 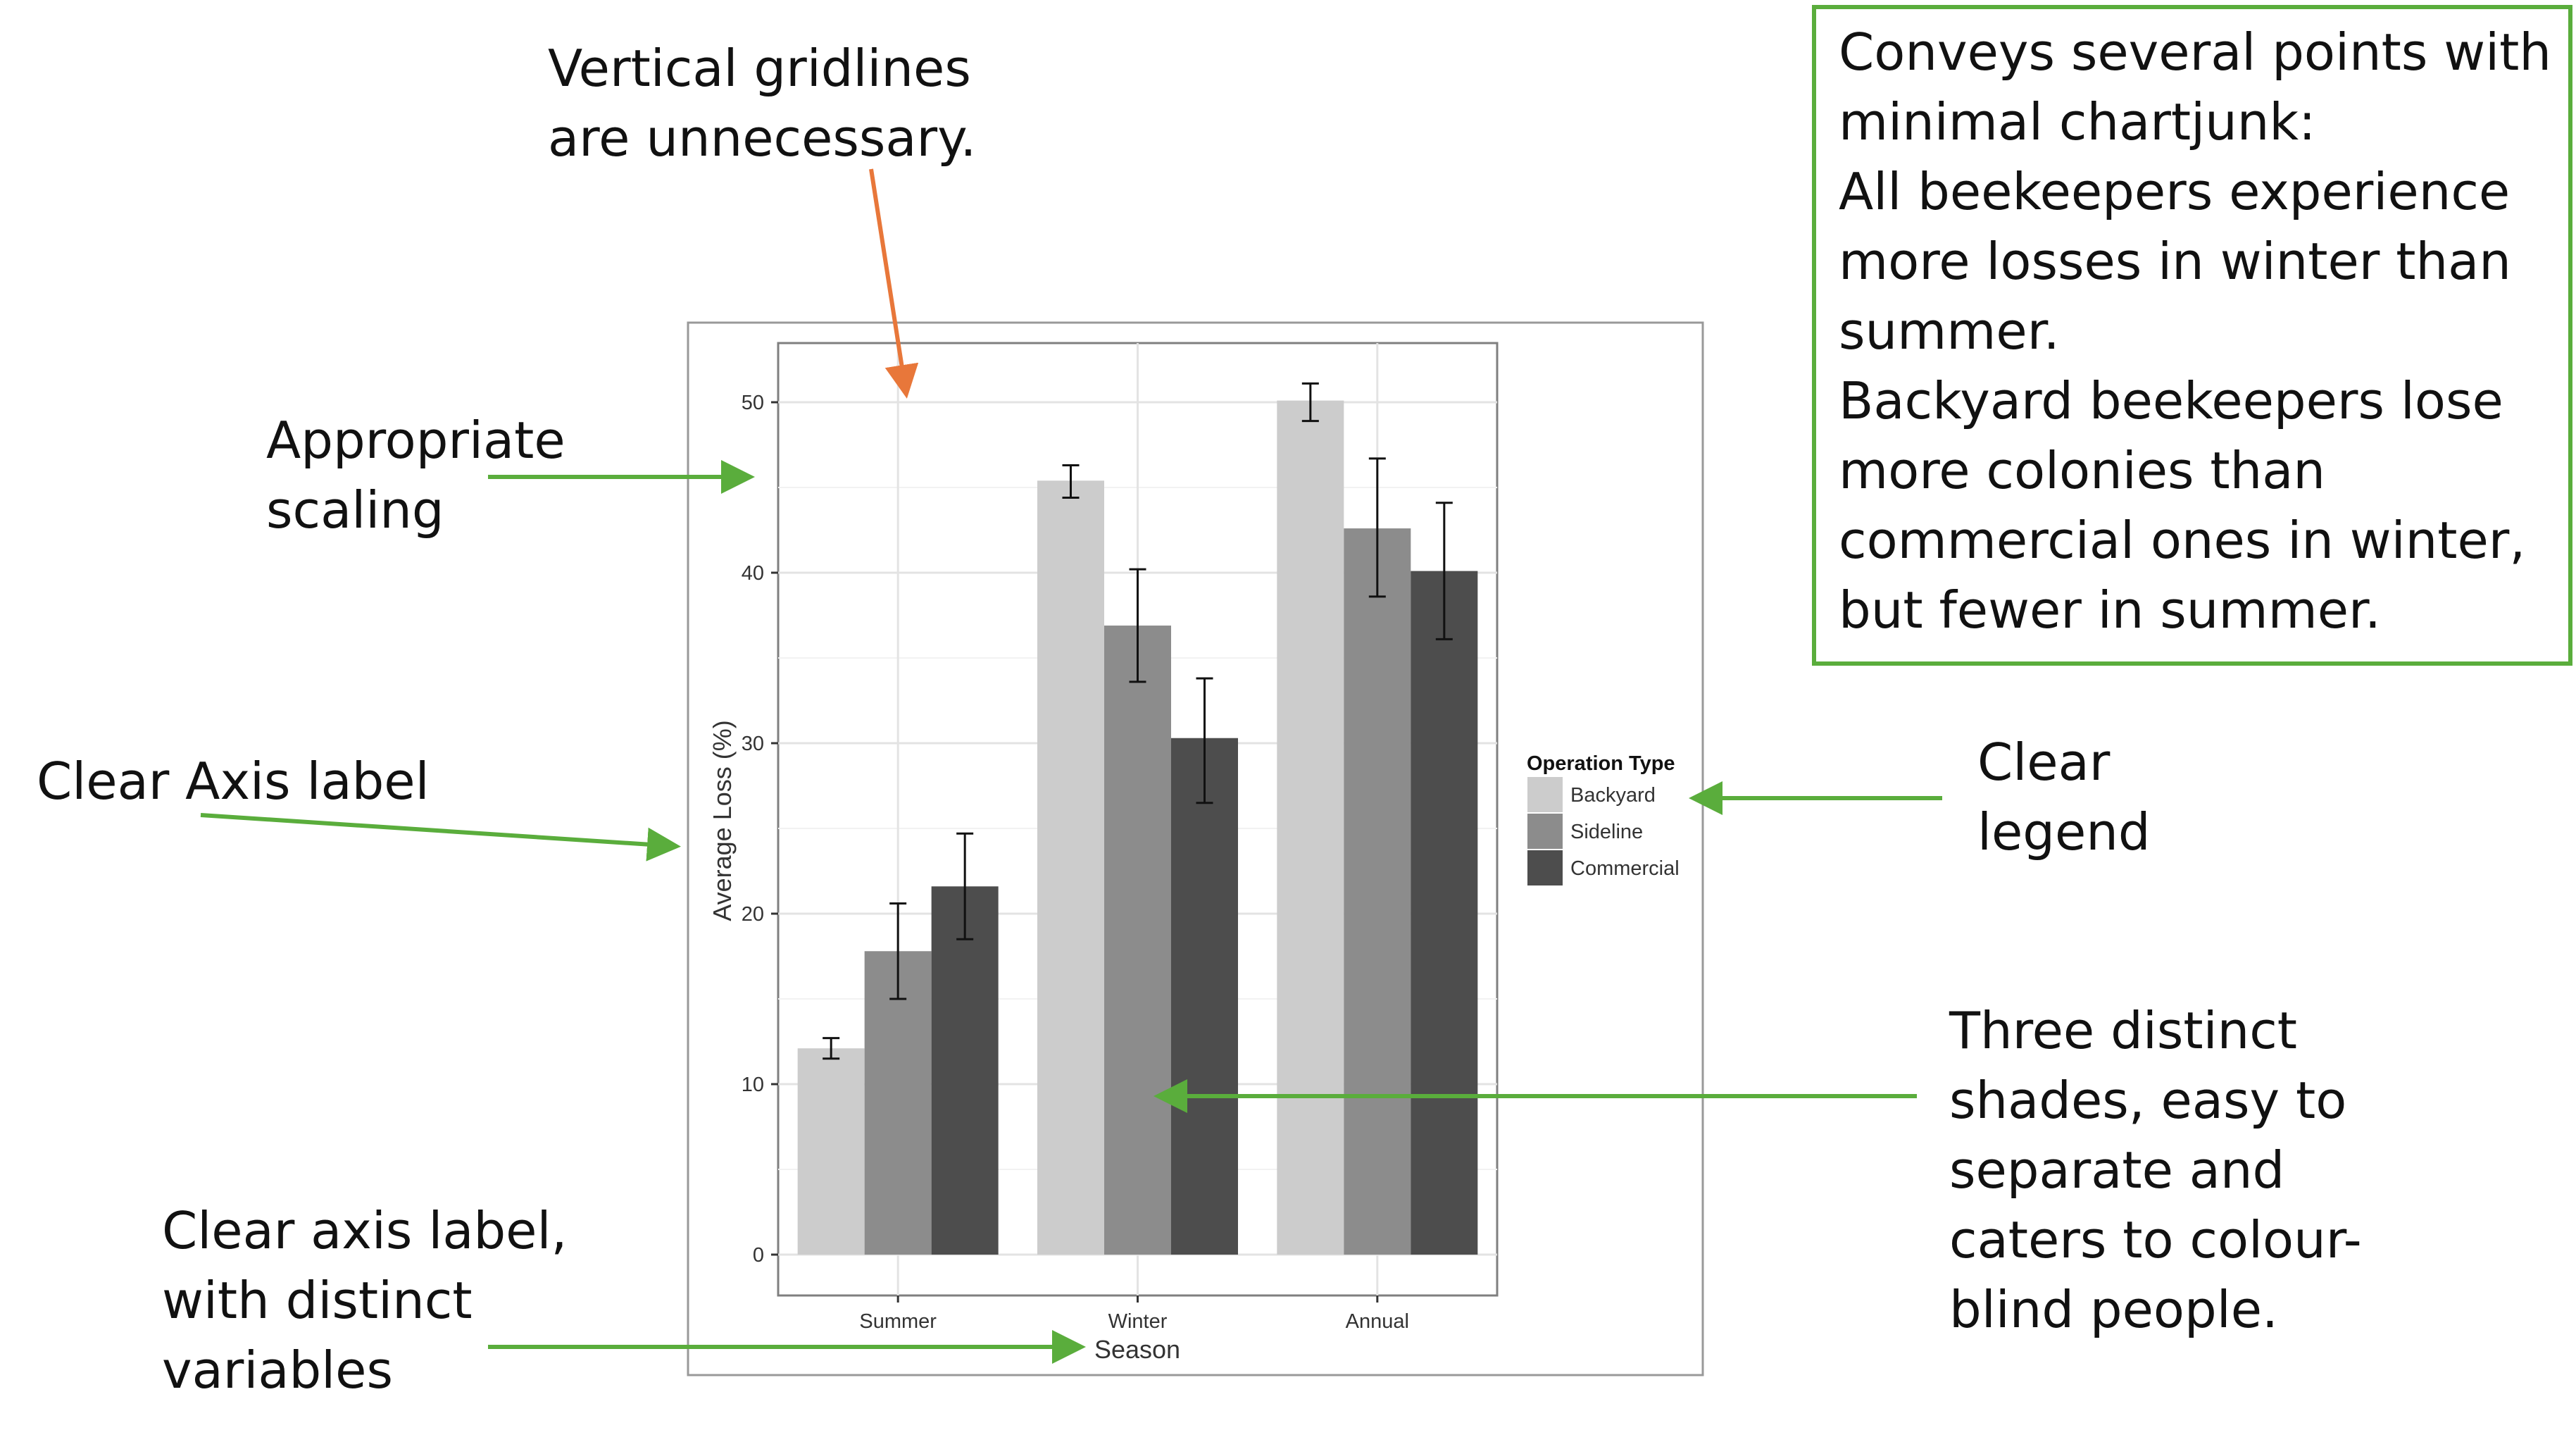 I want to click on annotation-legend-line-1: Clear, so click(x=2044, y=762).